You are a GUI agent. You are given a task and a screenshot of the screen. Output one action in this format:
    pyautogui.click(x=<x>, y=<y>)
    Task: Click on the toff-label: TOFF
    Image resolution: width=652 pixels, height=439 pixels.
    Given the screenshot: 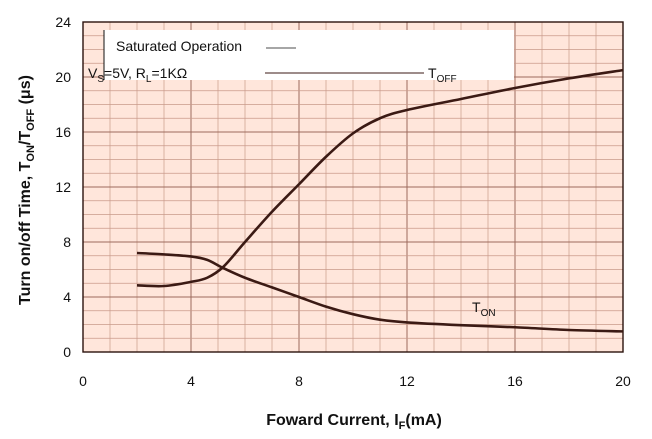 What is the action you would take?
    pyautogui.click(x=442, y=75)
    